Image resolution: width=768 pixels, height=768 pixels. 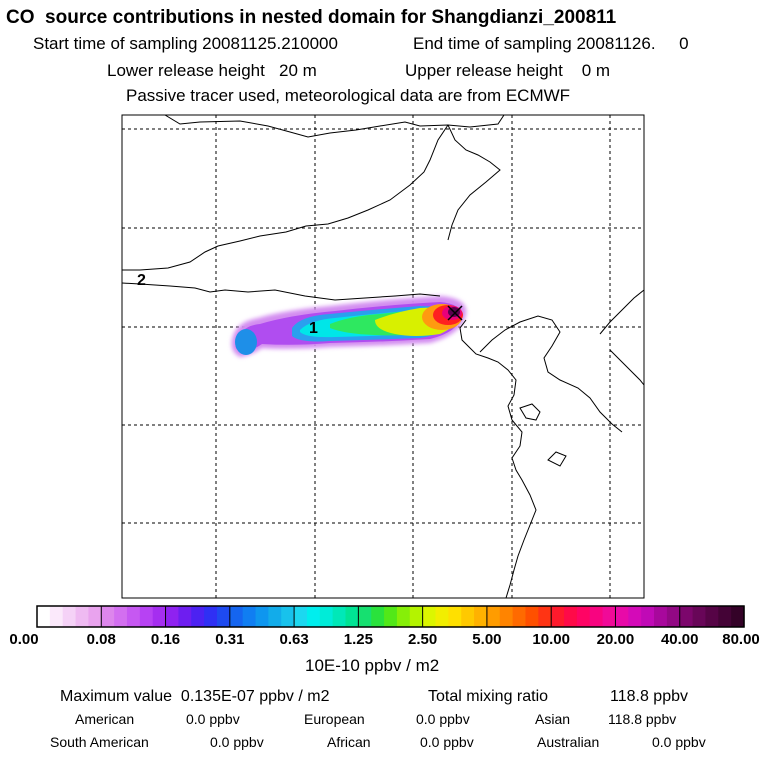 What do you see at coordinates (334, 719) in the screenshot?
I see `region-european-name: European` at bounding box center [334, 719].